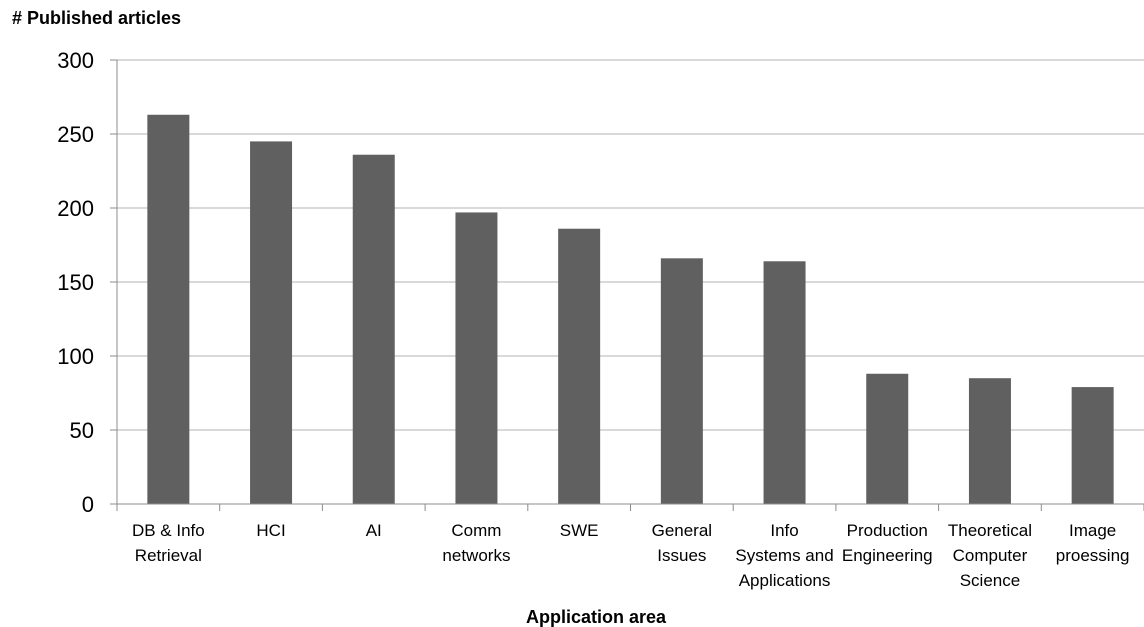  Describe the element at coordinates (476, 543) in the screenshot. I see `x-tick-label: Comm networks` at that location.